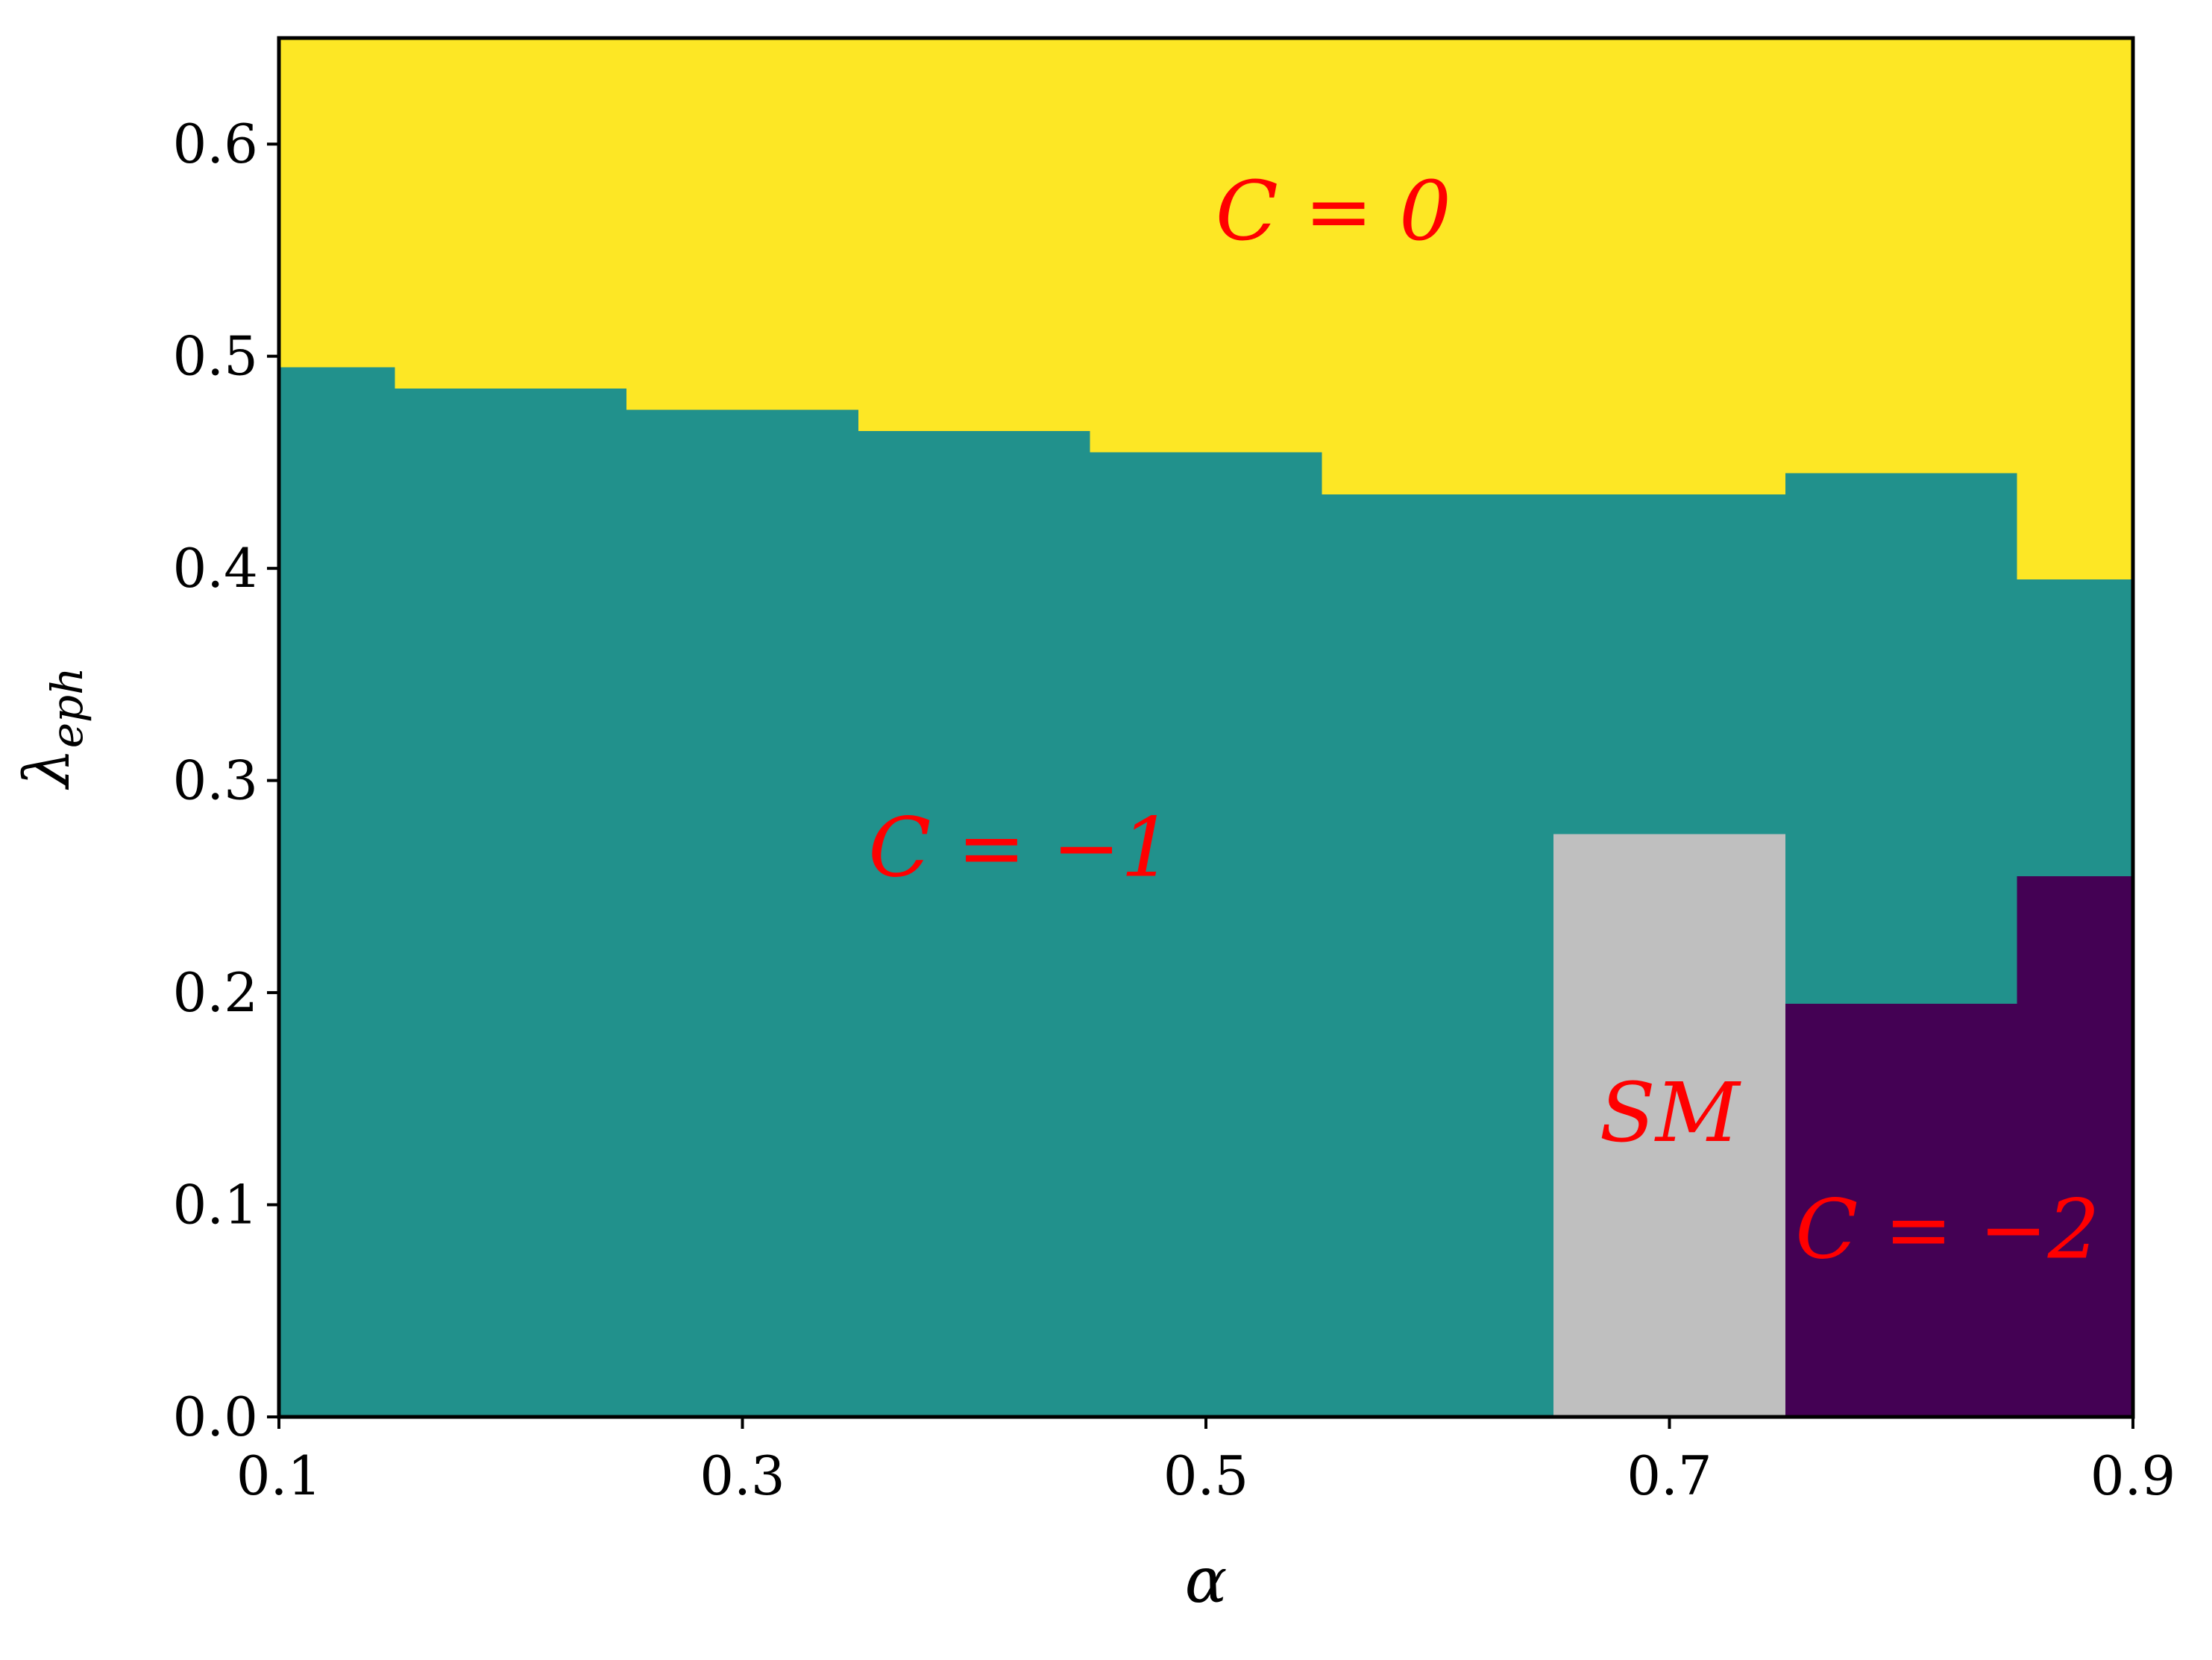 The height and width of the screenshot is (1660, 2212). What do you see at coordinates (215, 780) in the screenshot?
I see `y-tick-label: 0.3` at bounding box center [215, 780].